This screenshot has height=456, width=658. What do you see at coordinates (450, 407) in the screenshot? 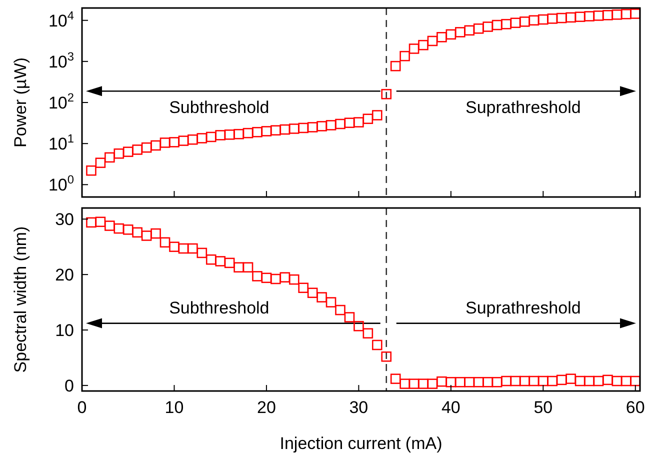
I see `x-tick-label: 40` at bounding box center [450, 407].